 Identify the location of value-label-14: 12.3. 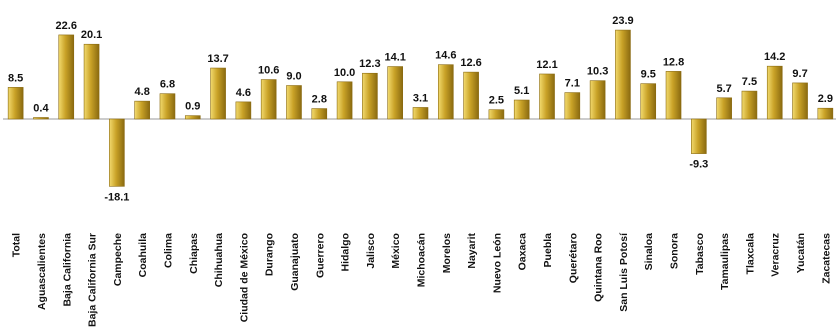
(369, 64).